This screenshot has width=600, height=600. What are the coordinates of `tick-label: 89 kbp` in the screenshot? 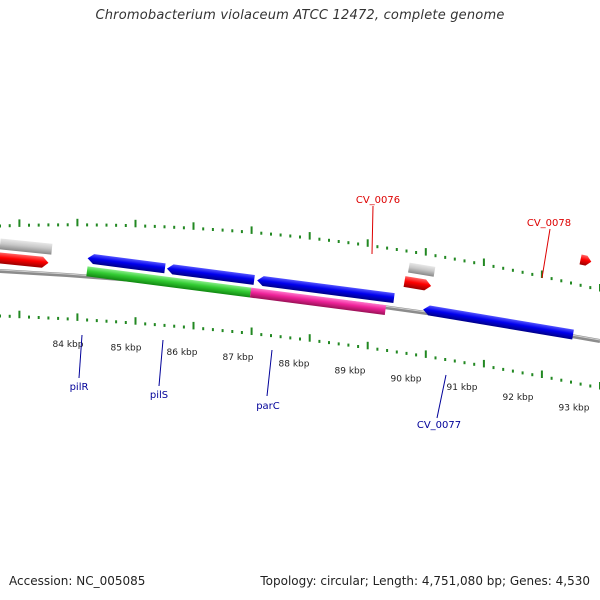 It's located at (350, 371).